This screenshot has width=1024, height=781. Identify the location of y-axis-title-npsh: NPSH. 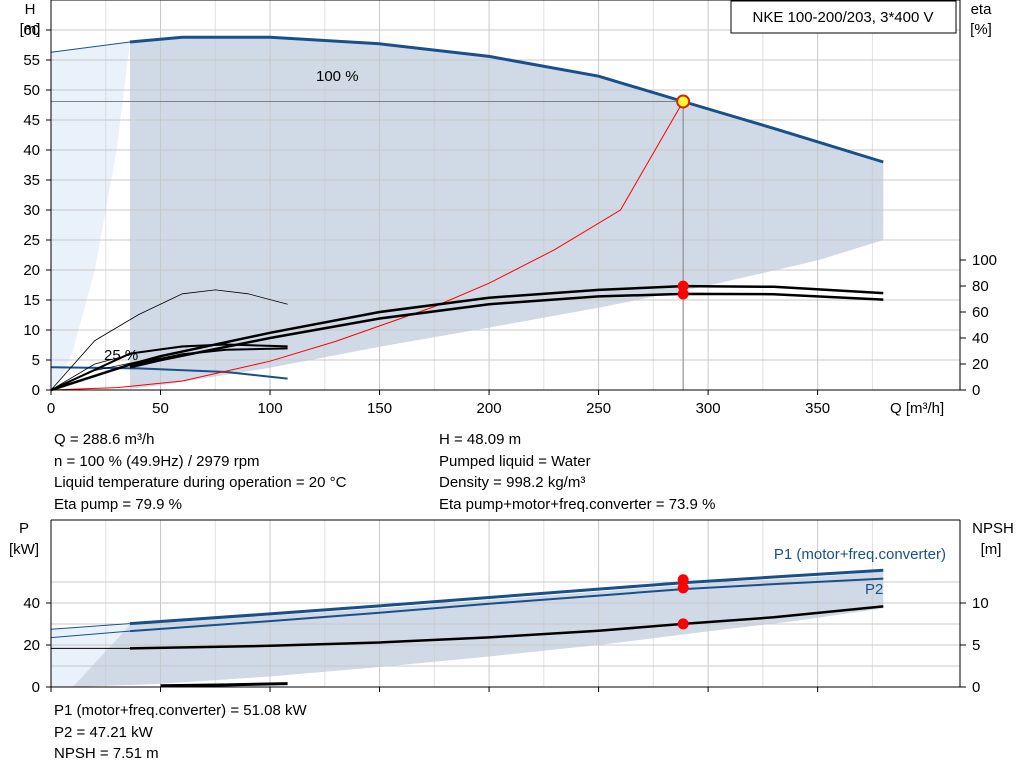
(993, 528).